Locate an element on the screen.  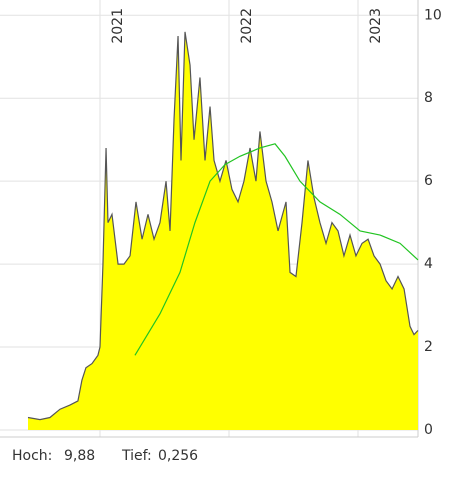
y-tick-label: 10 is located at coordinates (433, 15).